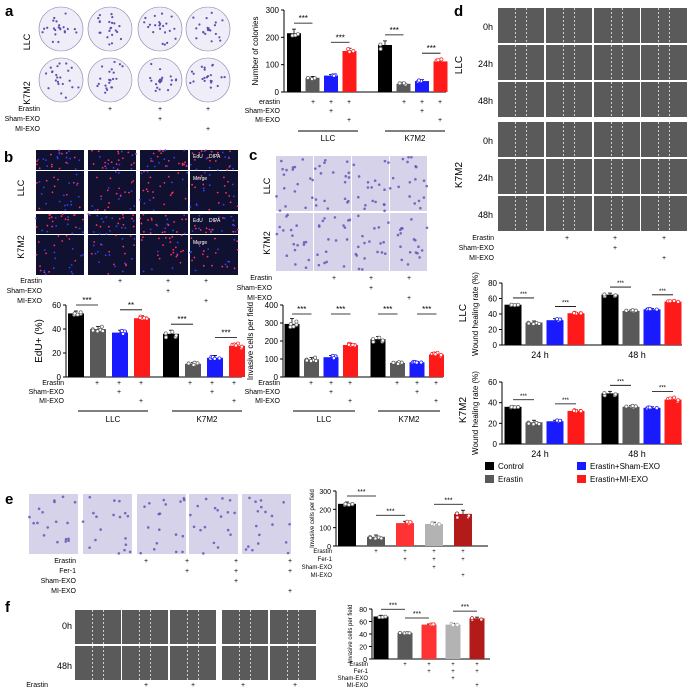  I want to click on dish-bg, so click(208, 80).